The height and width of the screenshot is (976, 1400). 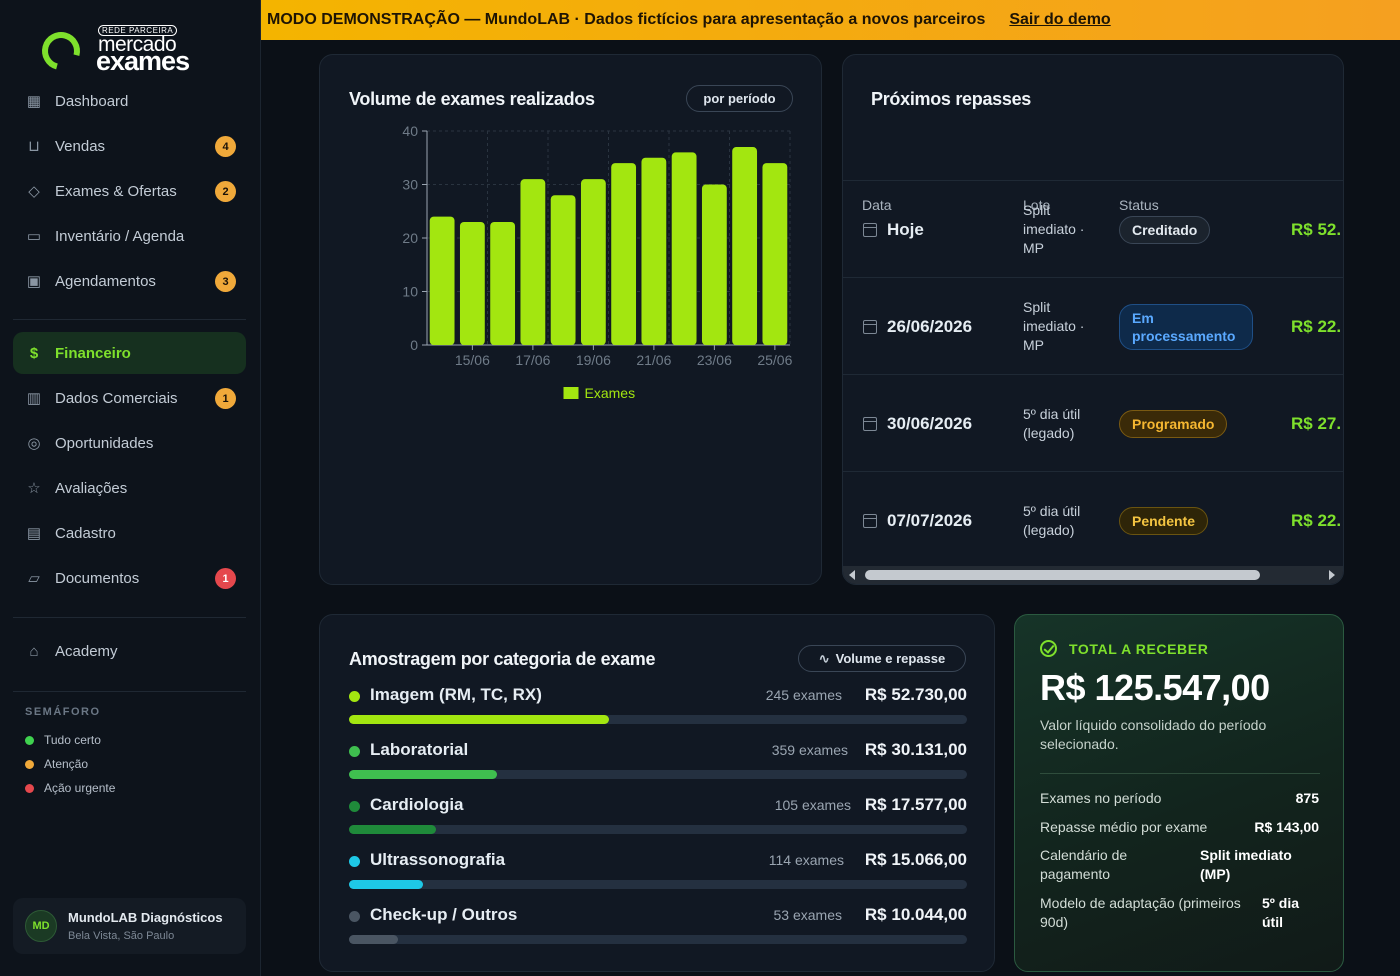 What do you see at coordinates (1164, 521) in the screenshot?
I see `status-badge: Pendente` at bounding box center [1164, 521].